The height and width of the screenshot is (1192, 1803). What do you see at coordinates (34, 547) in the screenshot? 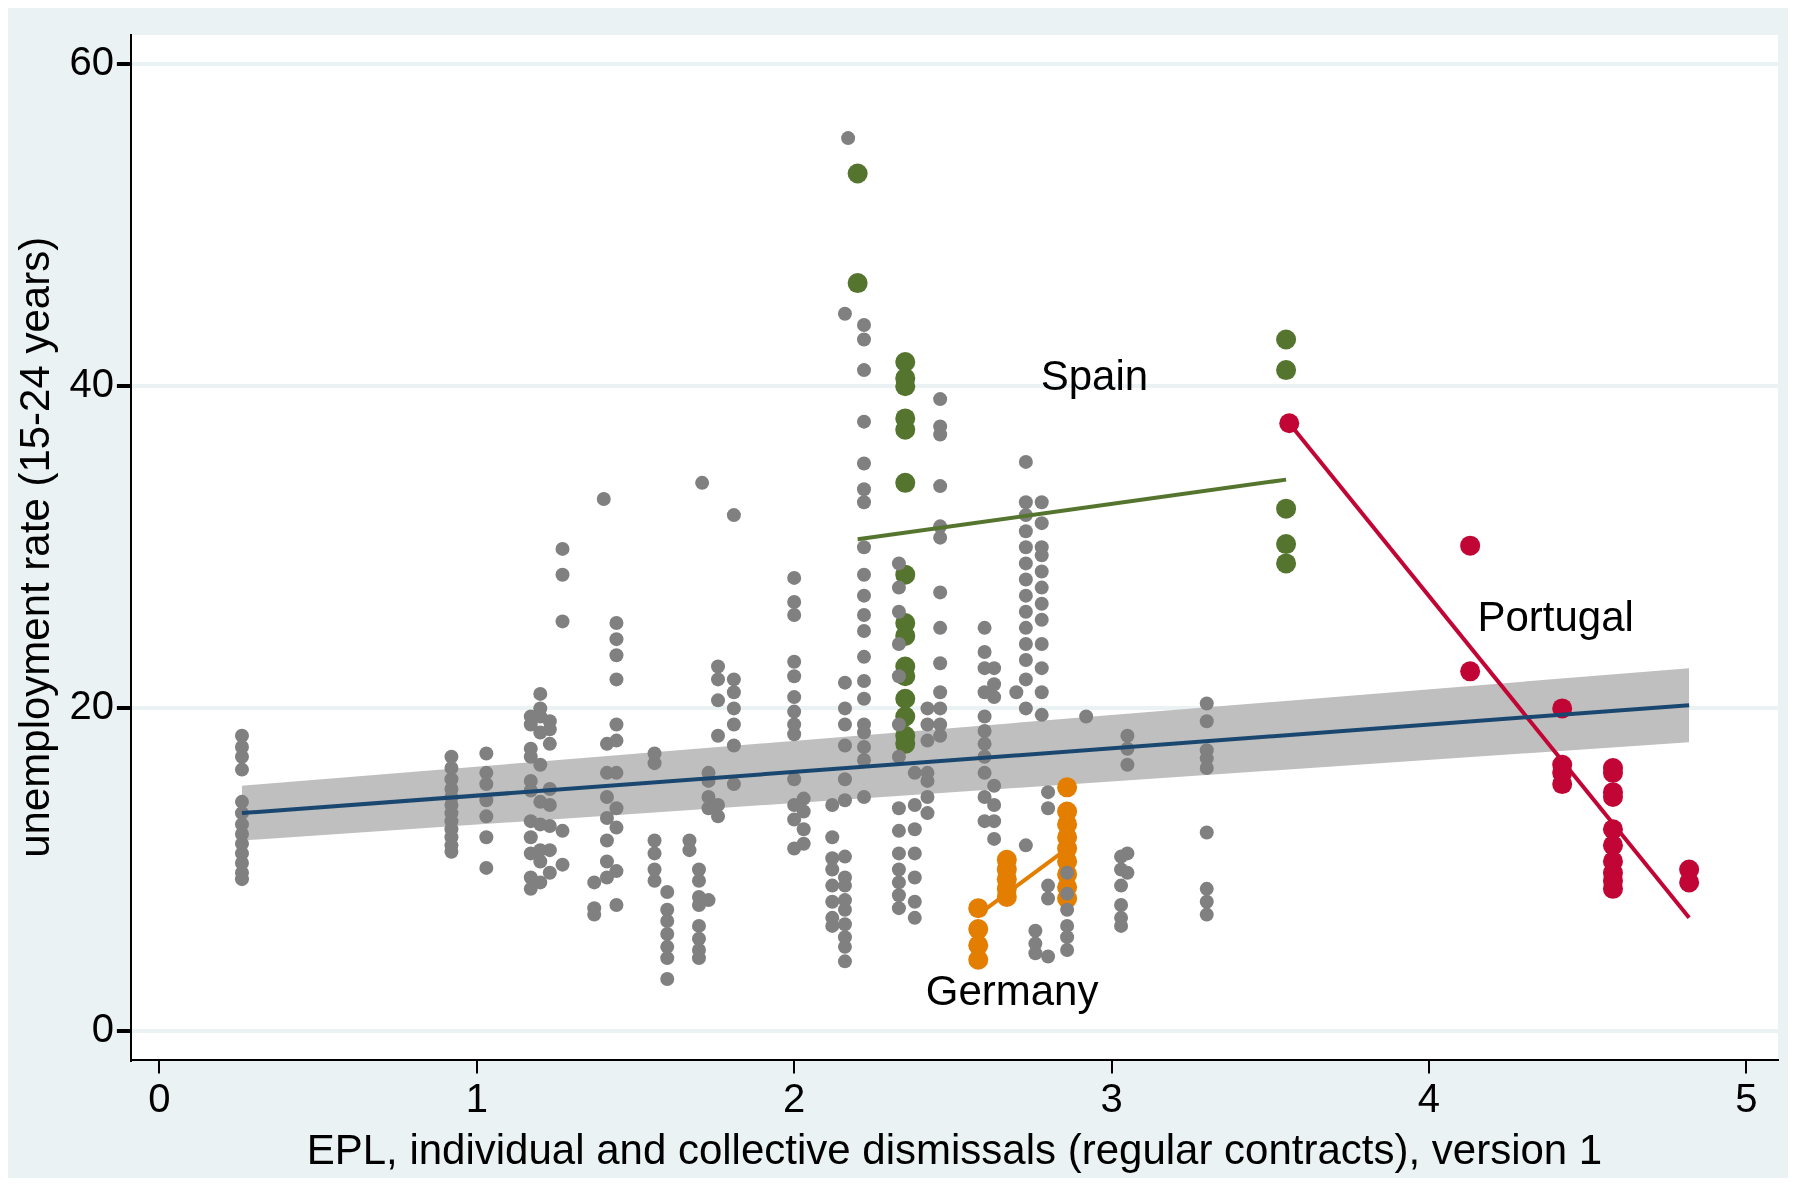
I see `y-axis-title: unemployment rate (15-24 years)` at bounding box center [34, 547].